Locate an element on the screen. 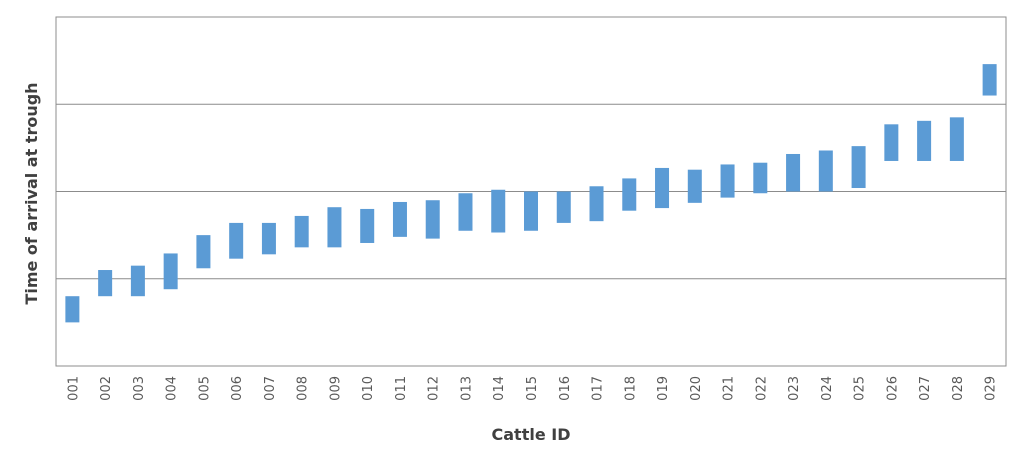  x-tick-label: 015 is located at coordinates (532, 388).